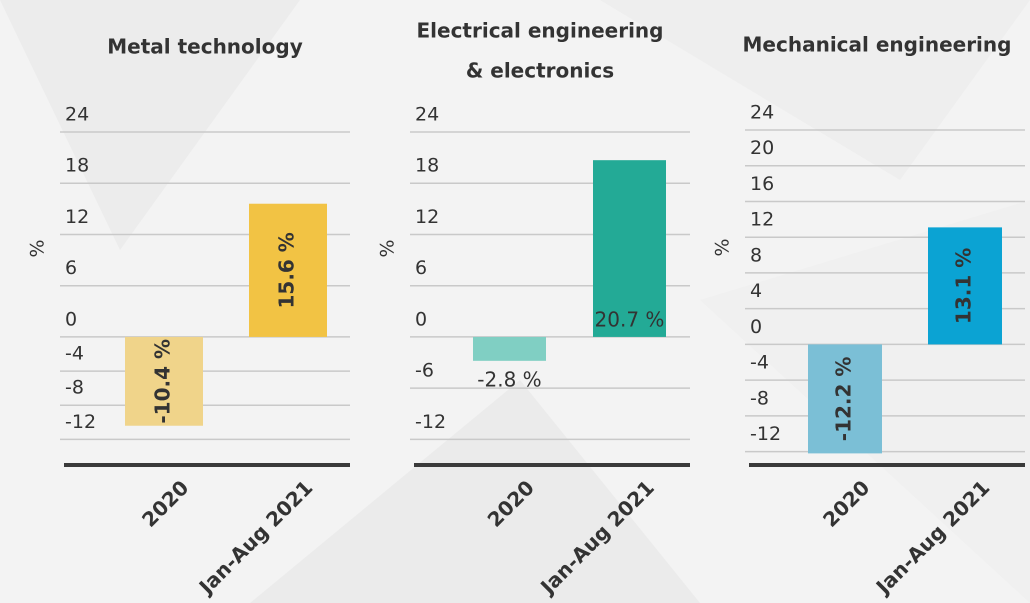 The height and width of the screenshot is (603, 1030). I want to click on value-label: -10.4 %, so click(163, 381).